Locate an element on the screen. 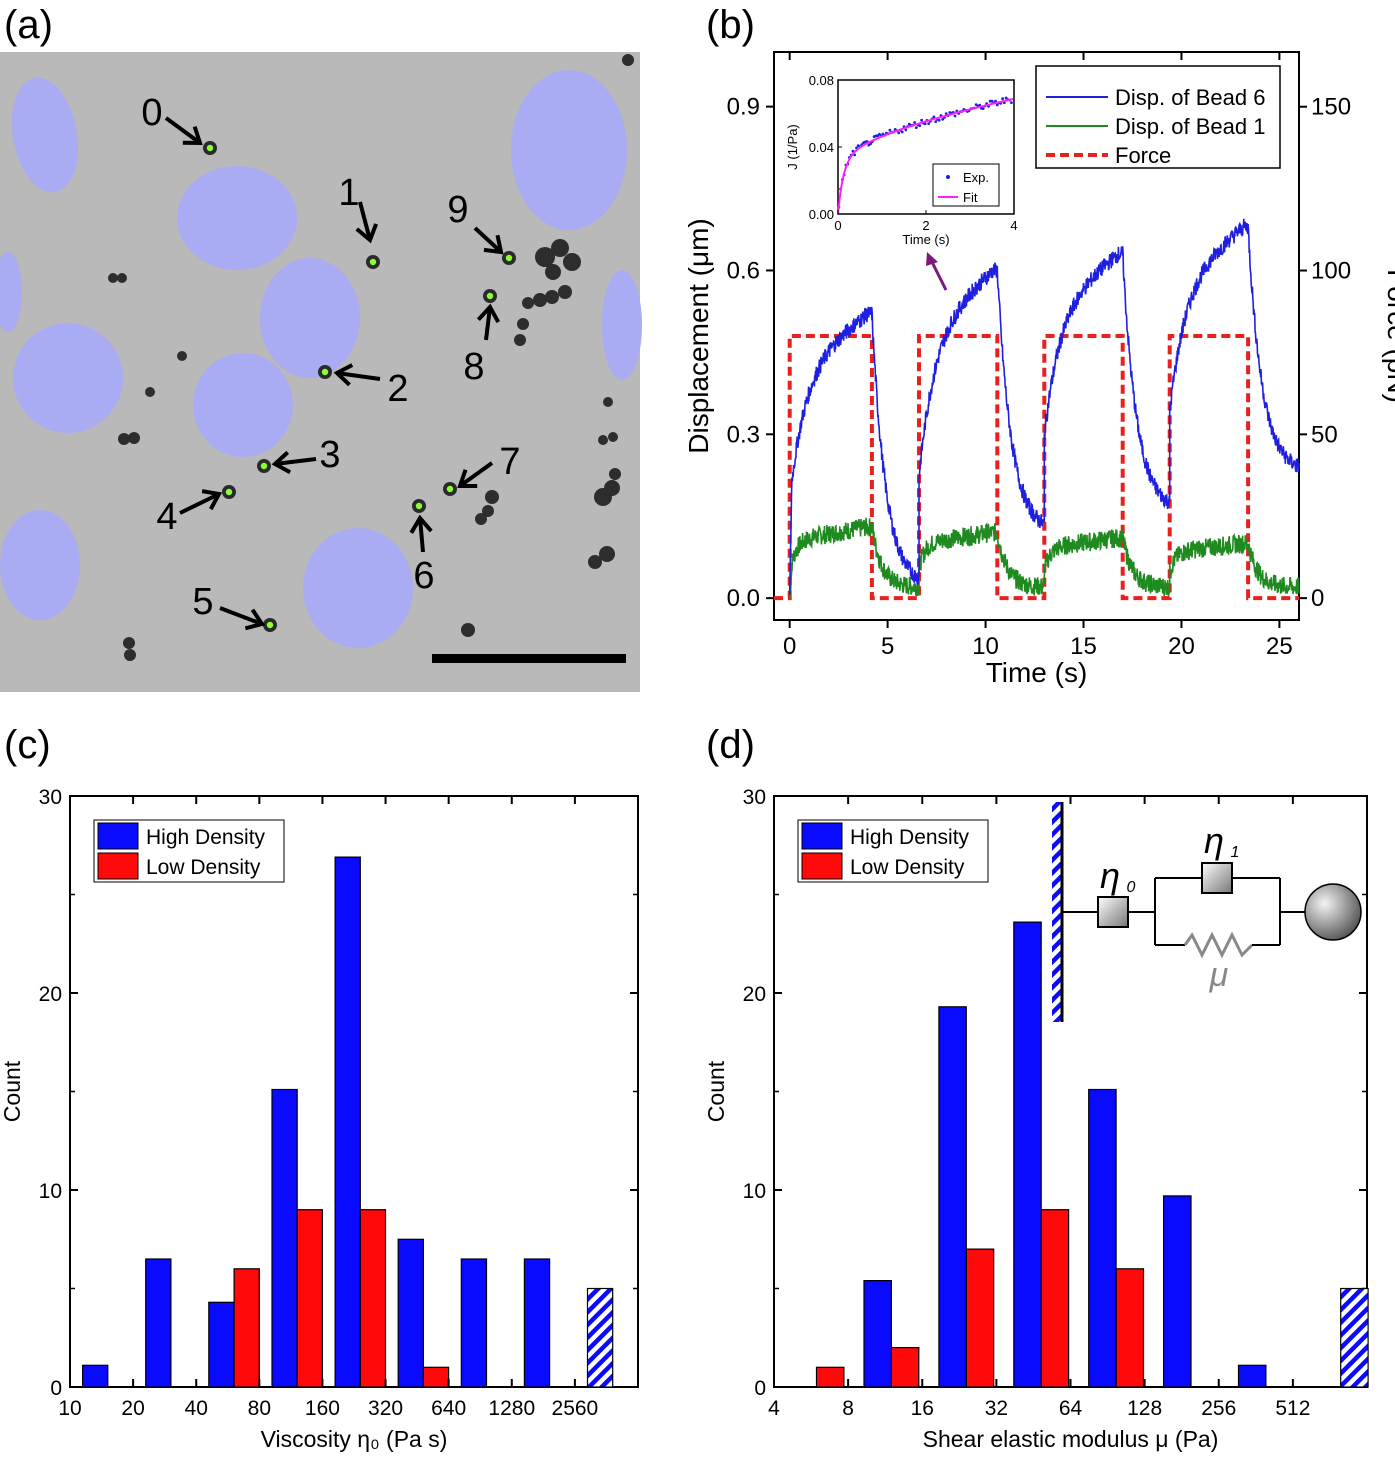  inset-y-tick-label: 0.04 is located at coordinates (821, 147).